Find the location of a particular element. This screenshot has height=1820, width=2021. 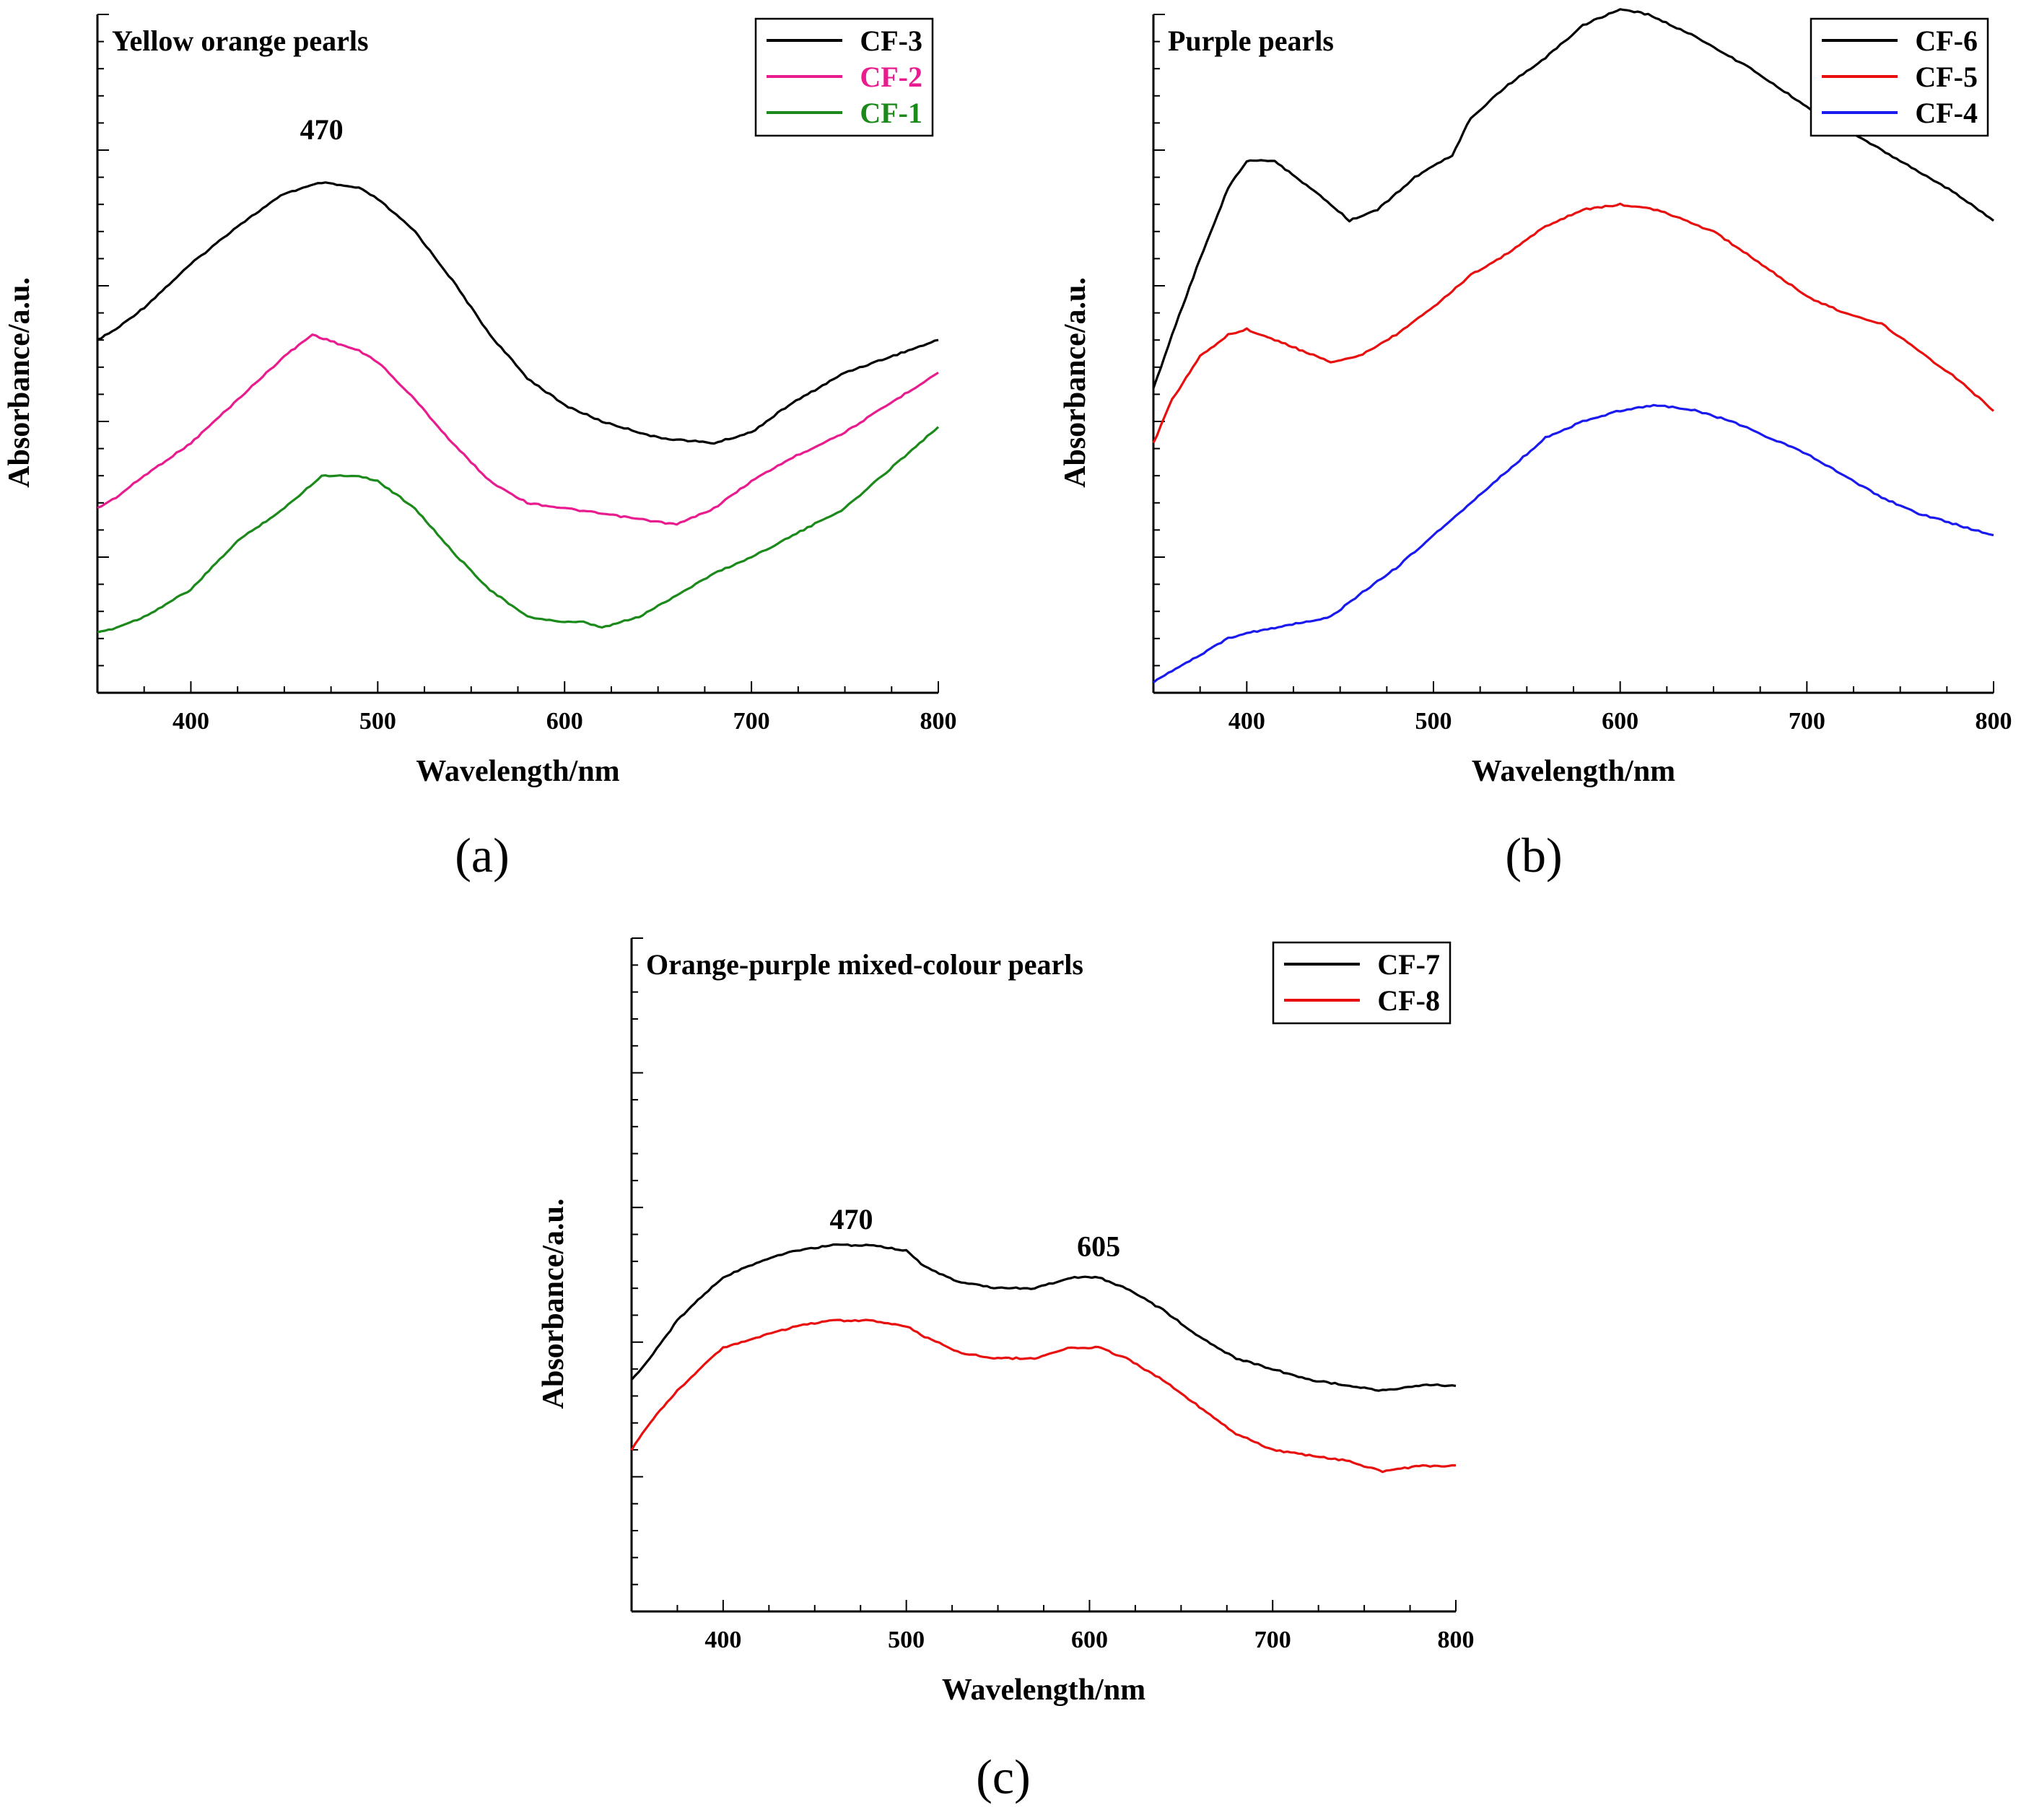

plot-title: Yellow orange pearls is located at coordinates (240, 41).